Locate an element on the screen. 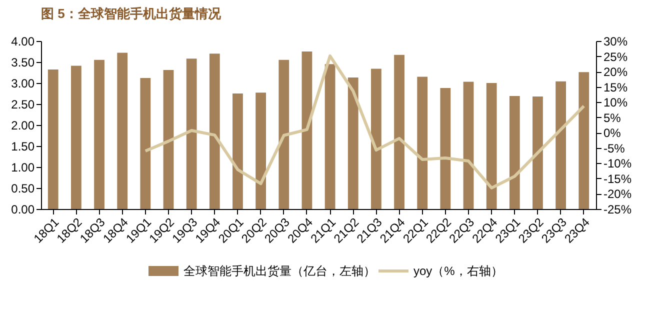 The width and height of the screenshot is (663, 324). y2-tick-label: 10% is located at coordinates (616, 103).